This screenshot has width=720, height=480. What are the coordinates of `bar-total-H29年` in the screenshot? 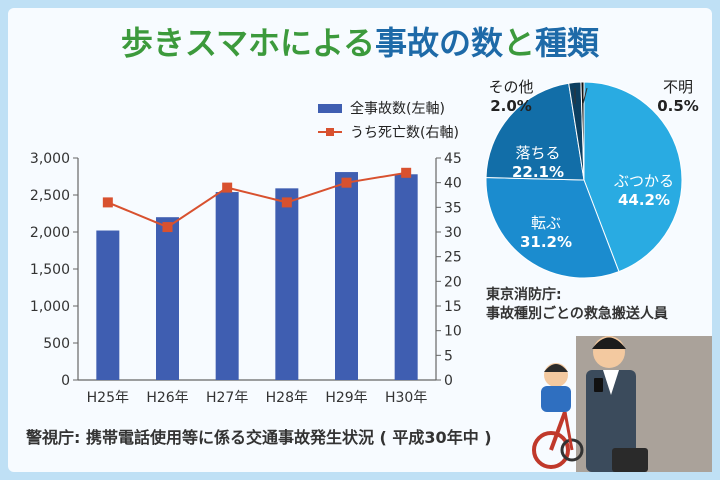 It's located at (346, 276).